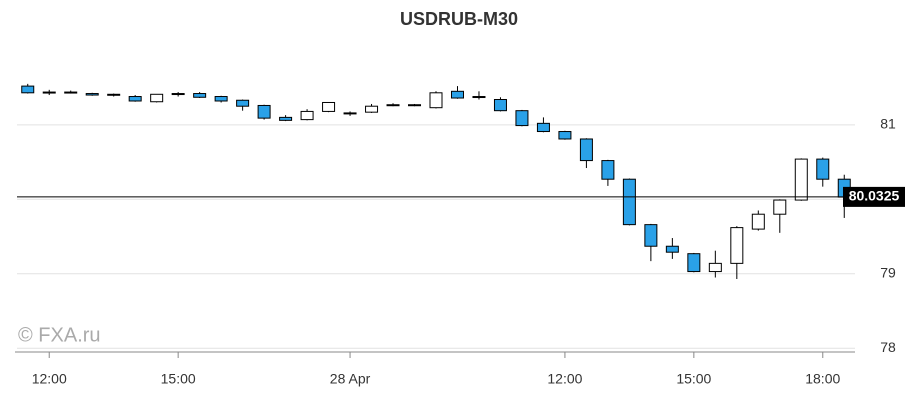  Describe the element at coordinates (888, 124) in the screenshot. I see `y-tick-label: 81` at that location.